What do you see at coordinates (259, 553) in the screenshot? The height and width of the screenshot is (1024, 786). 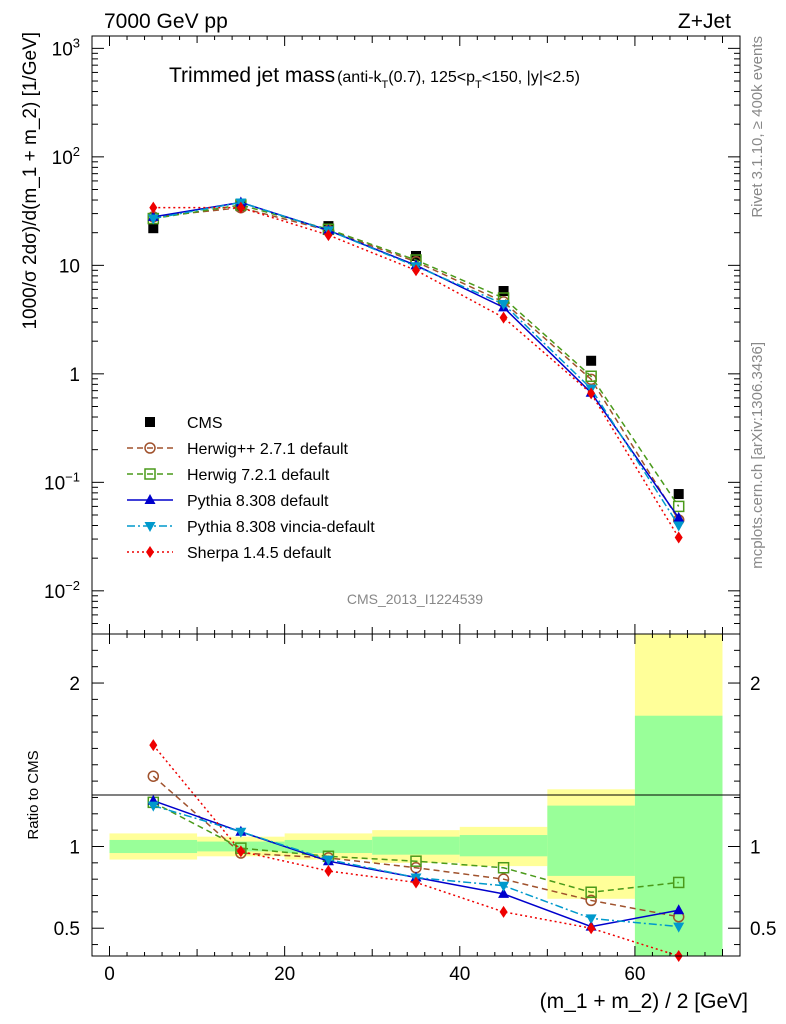 I see `legend-label-sherpa: Sherpa 1.4.5 default` at bounding box center [259, 553].